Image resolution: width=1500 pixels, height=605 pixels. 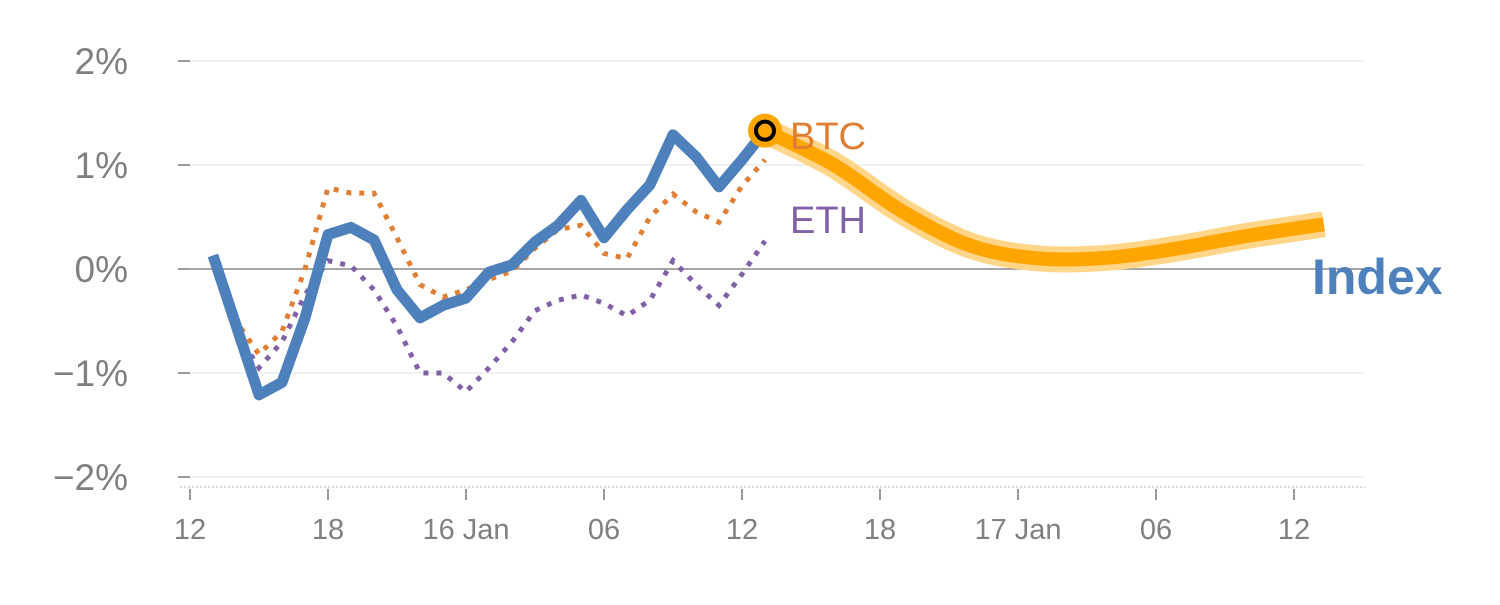 What do you see at coordinates (1377, 277) in the screenshot?
I see `index-label: Index` at bounding box center [1377, 277].